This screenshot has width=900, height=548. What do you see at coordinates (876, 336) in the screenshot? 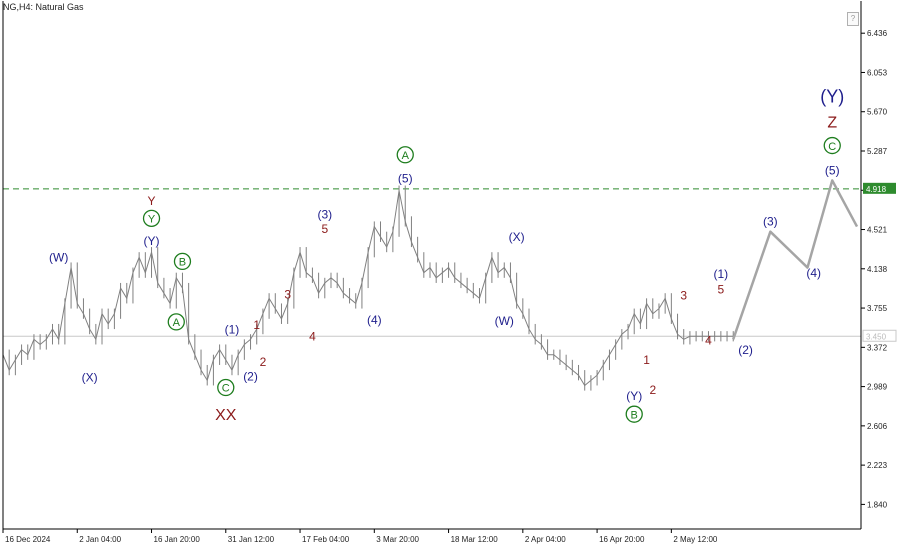
I see `current-price-label: 3.450` at bounding box center [876, 336].